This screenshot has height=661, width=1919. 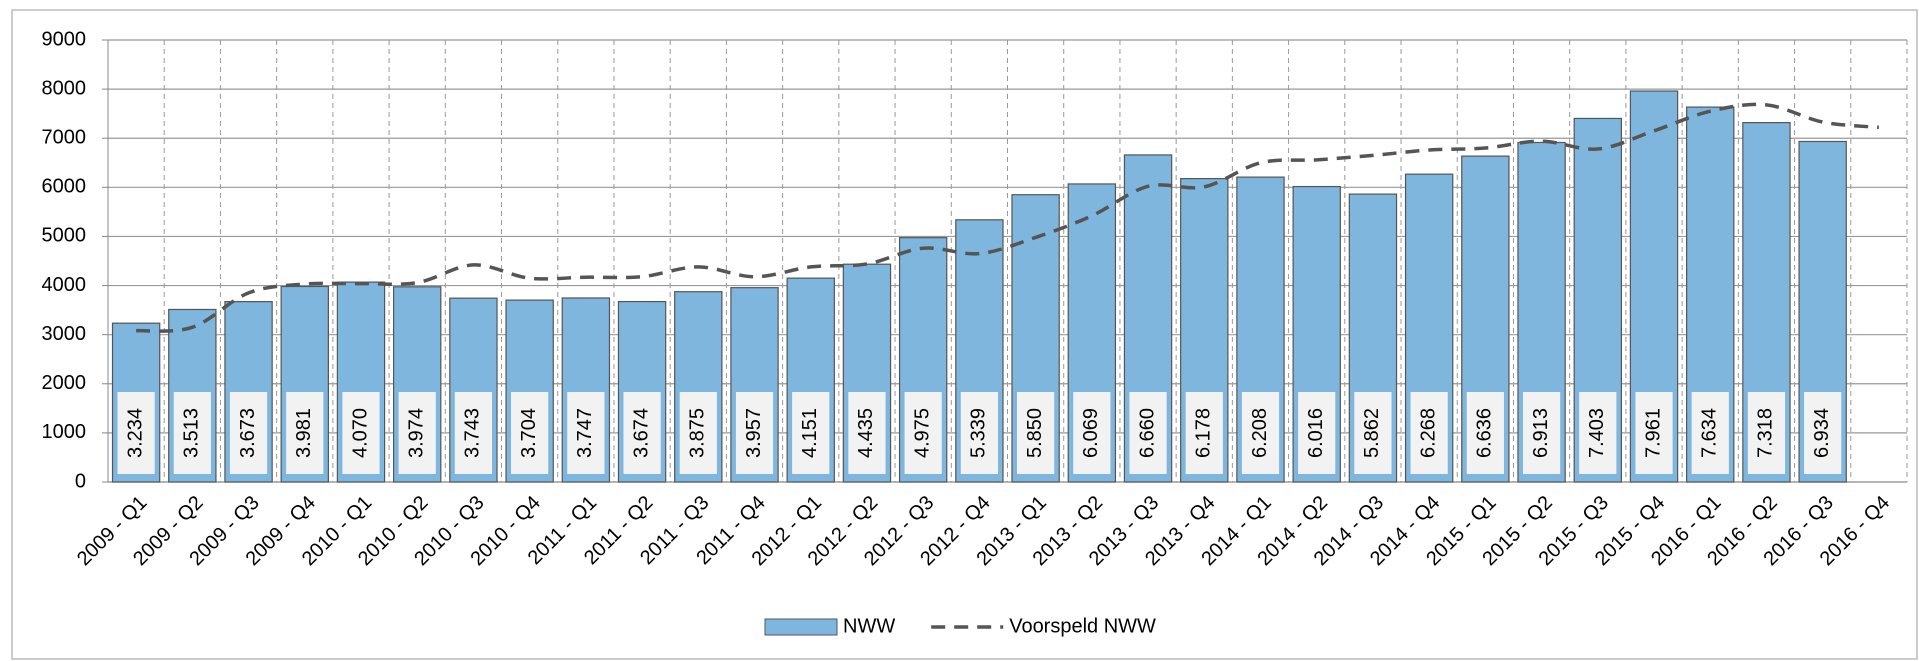 I want to click on value-label: 4.151, so click(x=810, y=433).